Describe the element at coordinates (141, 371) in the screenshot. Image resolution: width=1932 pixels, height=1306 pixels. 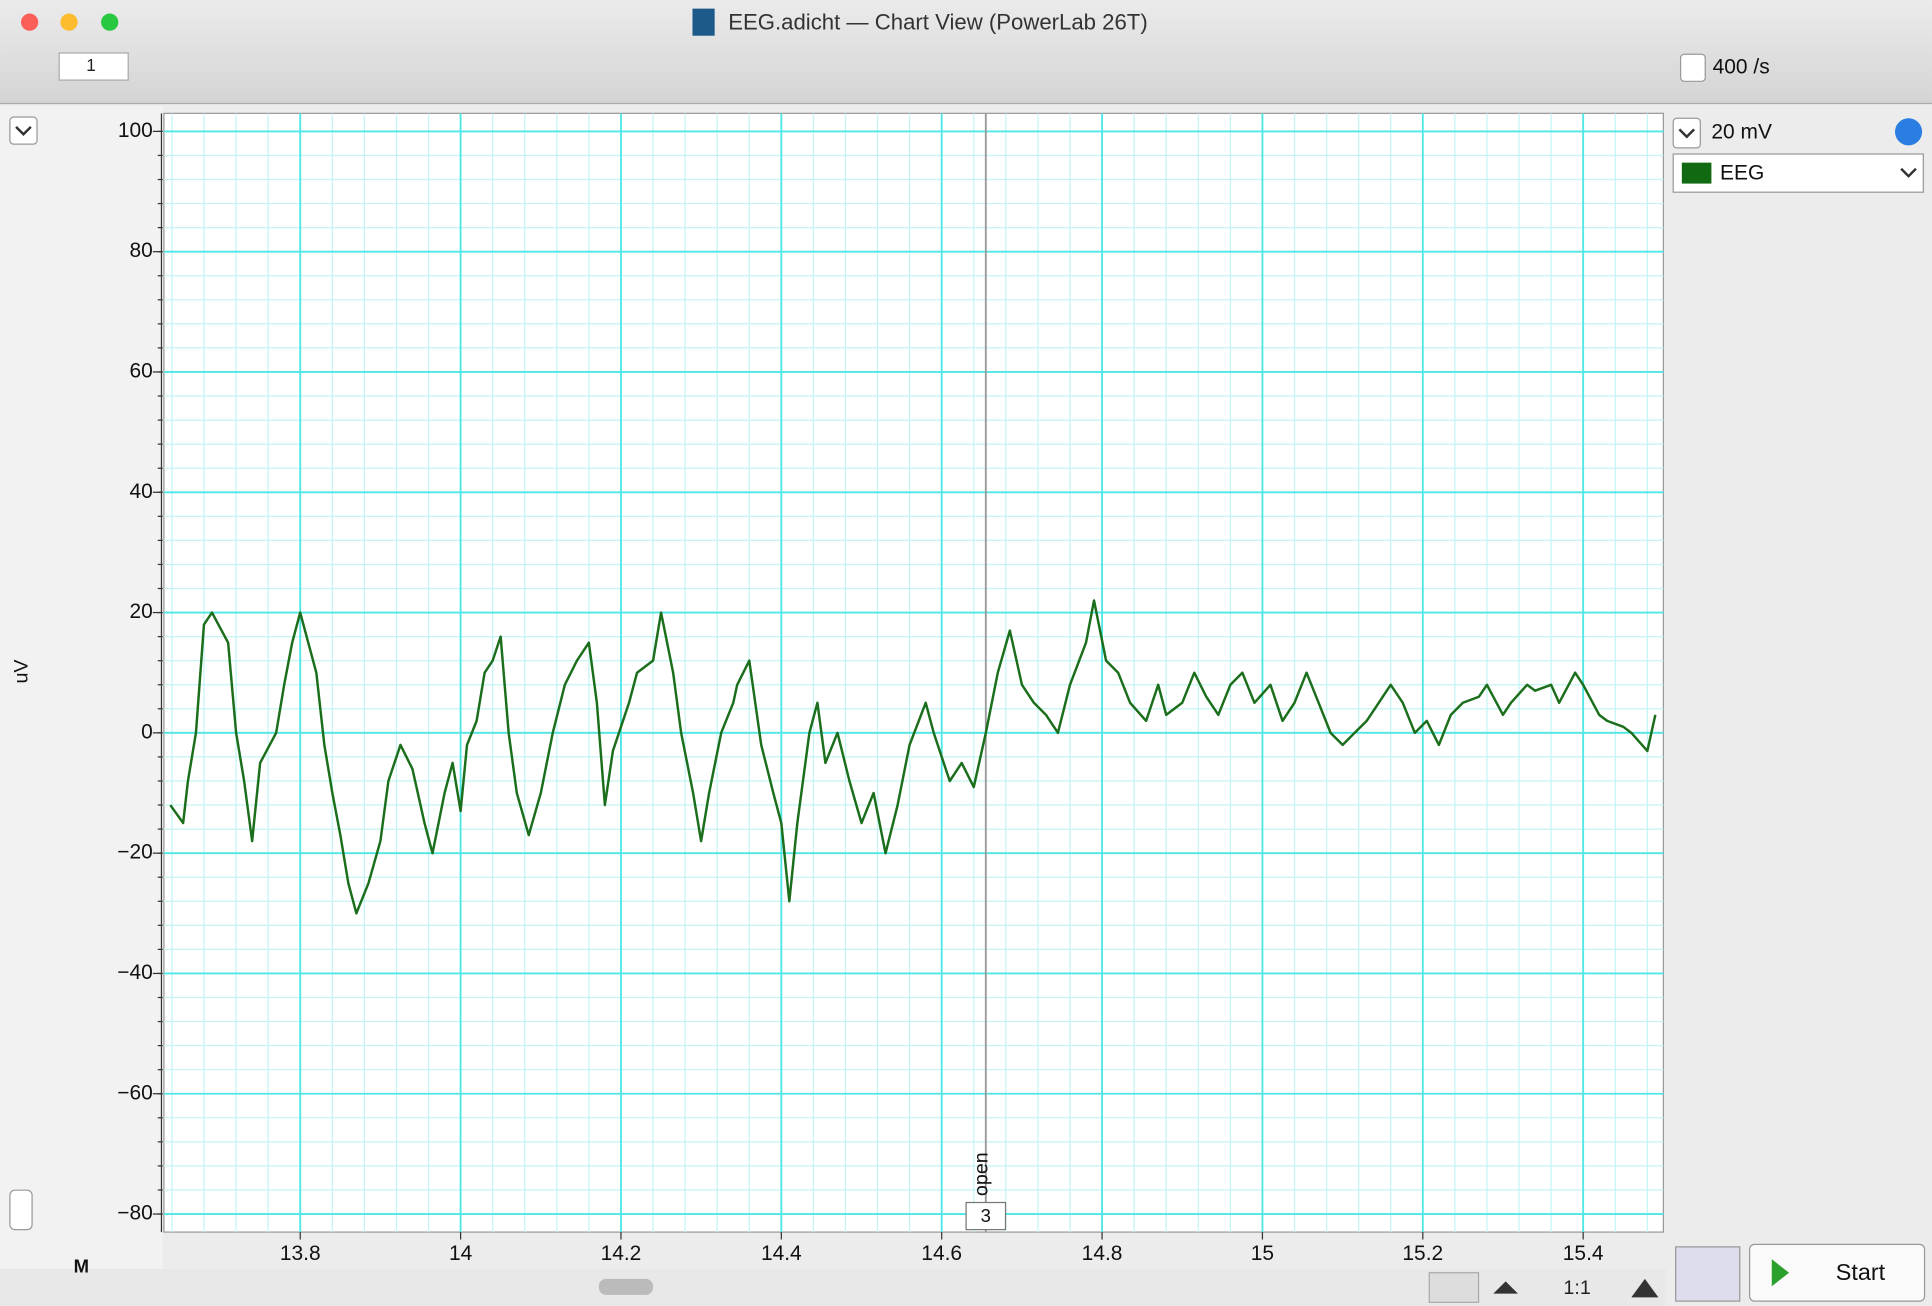
I see `y-tick-label: 60` at that location.